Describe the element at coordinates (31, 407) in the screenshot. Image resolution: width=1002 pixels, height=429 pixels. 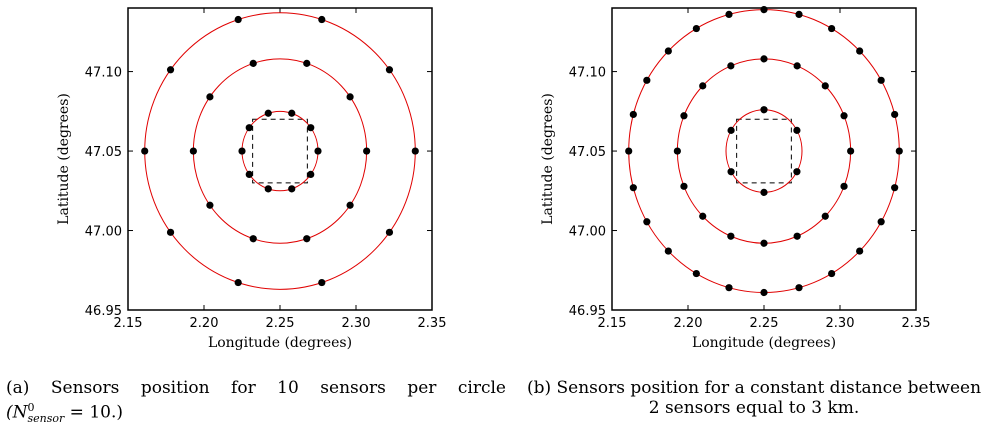
I see `caption-a-superscript: 0` at that location.